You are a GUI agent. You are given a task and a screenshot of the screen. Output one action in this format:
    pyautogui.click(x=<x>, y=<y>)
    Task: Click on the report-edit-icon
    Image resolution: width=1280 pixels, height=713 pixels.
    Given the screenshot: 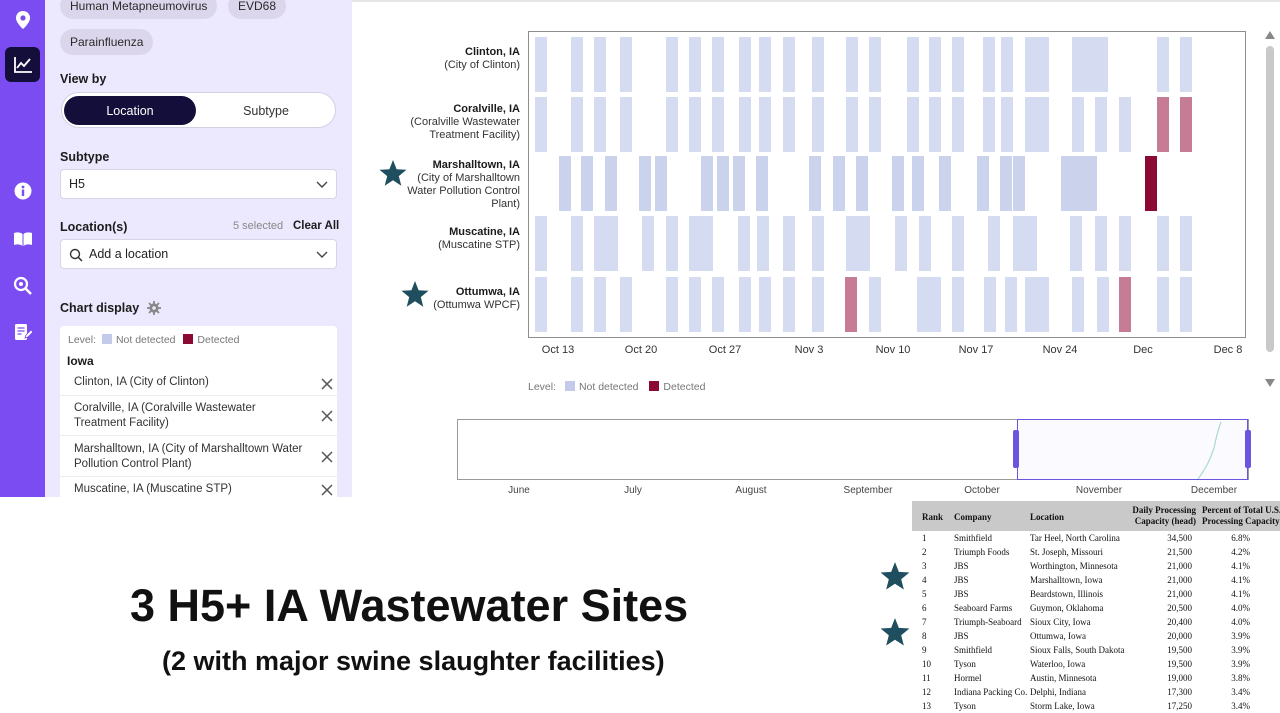 What is the action you would take?
    pyautogui.click(x=22, y=331)
    